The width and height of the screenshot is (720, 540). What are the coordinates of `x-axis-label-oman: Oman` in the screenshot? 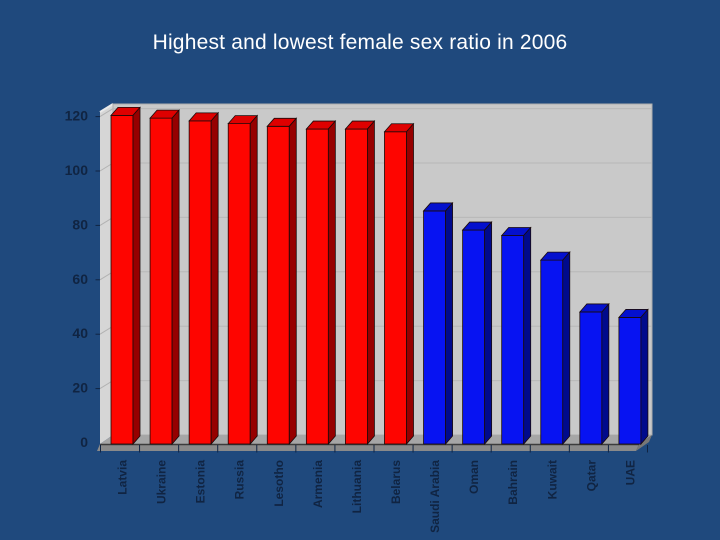 It's located at (474, 477).